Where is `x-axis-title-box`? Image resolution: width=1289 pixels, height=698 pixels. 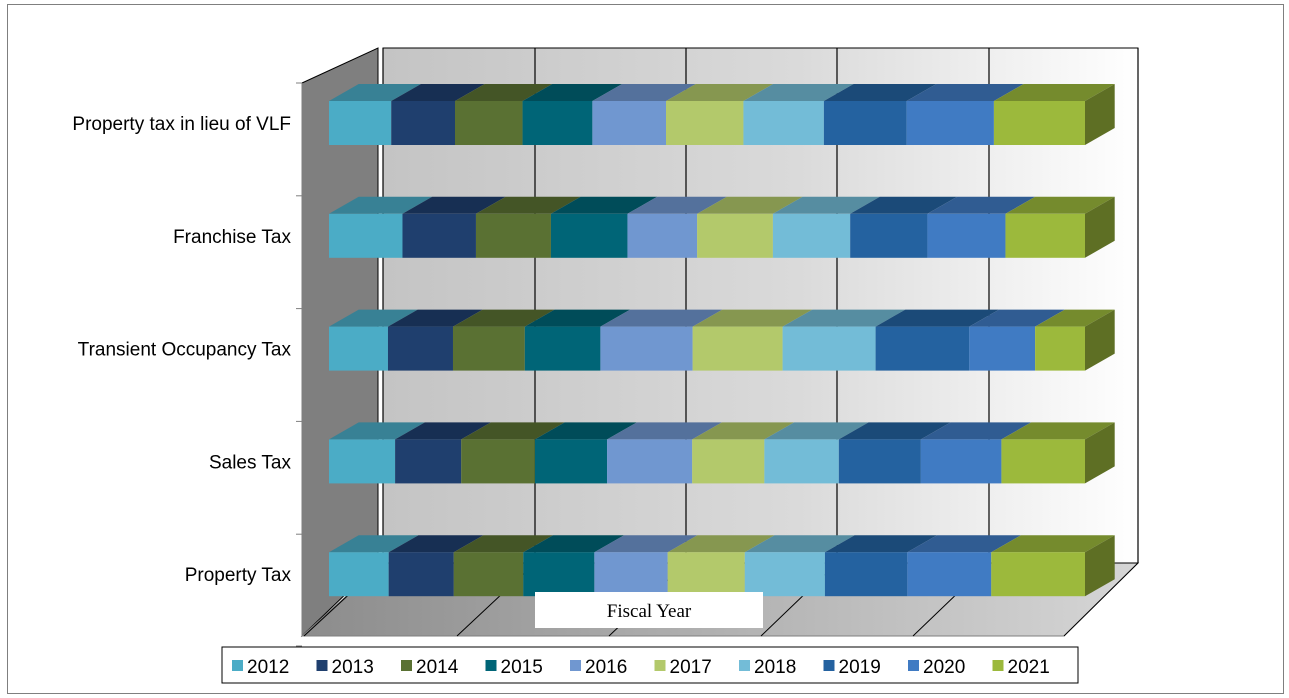 x-axis-title-box is located at coordinates (649, 610).